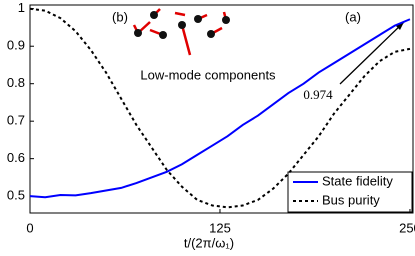 Image resolution: width=415 pixels, height=256 pixels. I want to click on x-axis-label: t/(2π/ω₁), so click(209, 242).